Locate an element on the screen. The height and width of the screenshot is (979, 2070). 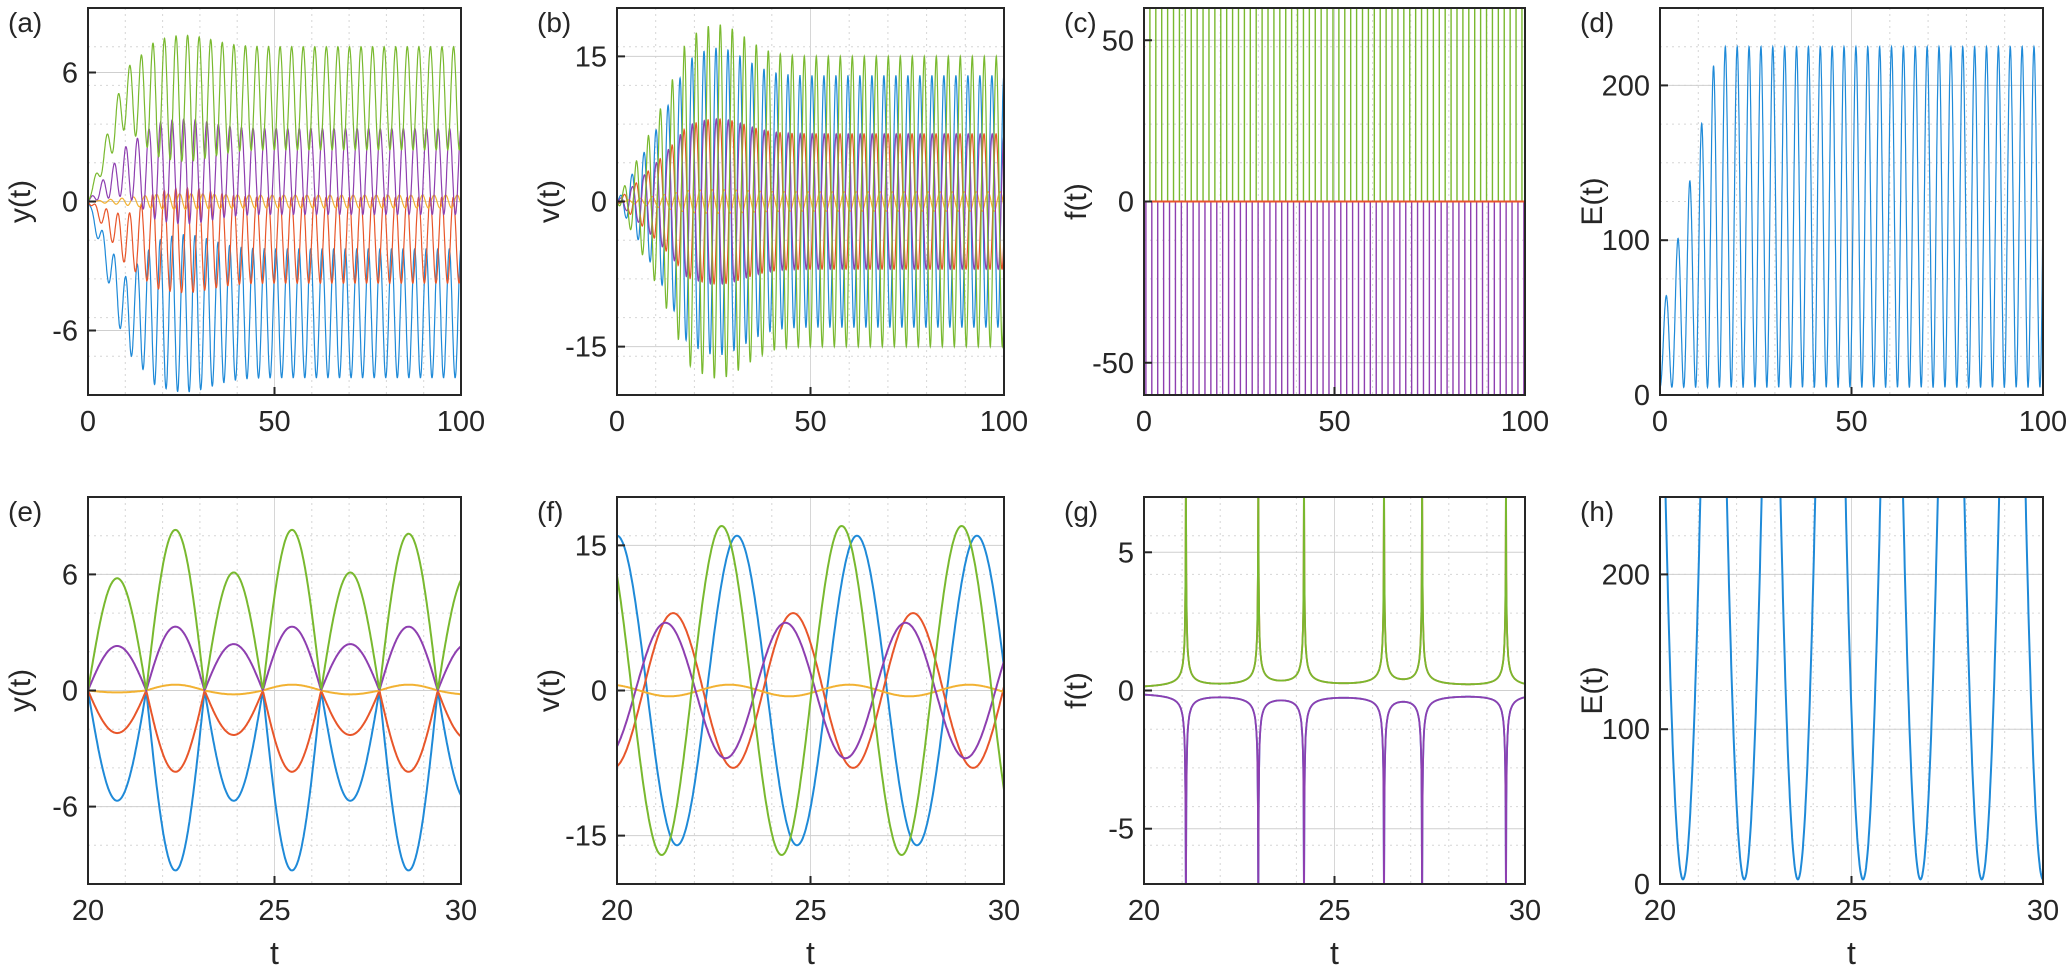
y-tick-label: -5 is located at coordinates (1121, 830).